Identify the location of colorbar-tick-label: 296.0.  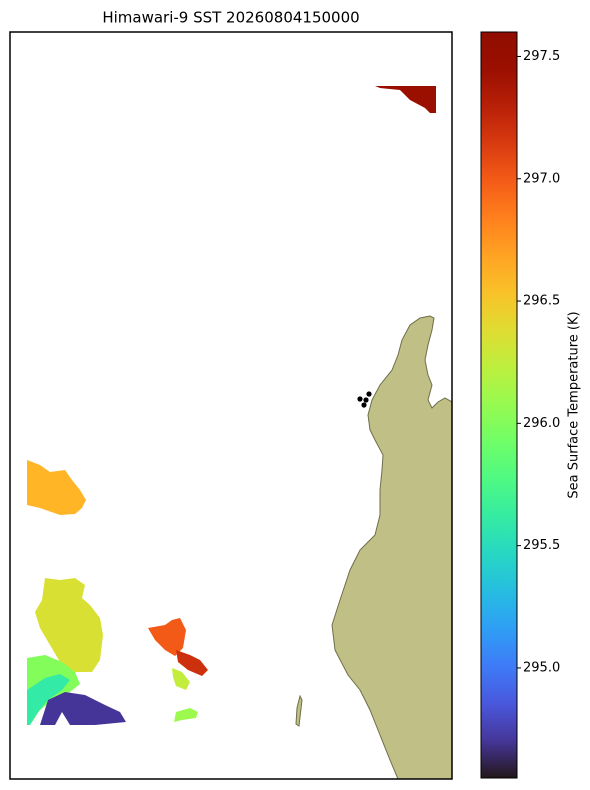
(541, 423).